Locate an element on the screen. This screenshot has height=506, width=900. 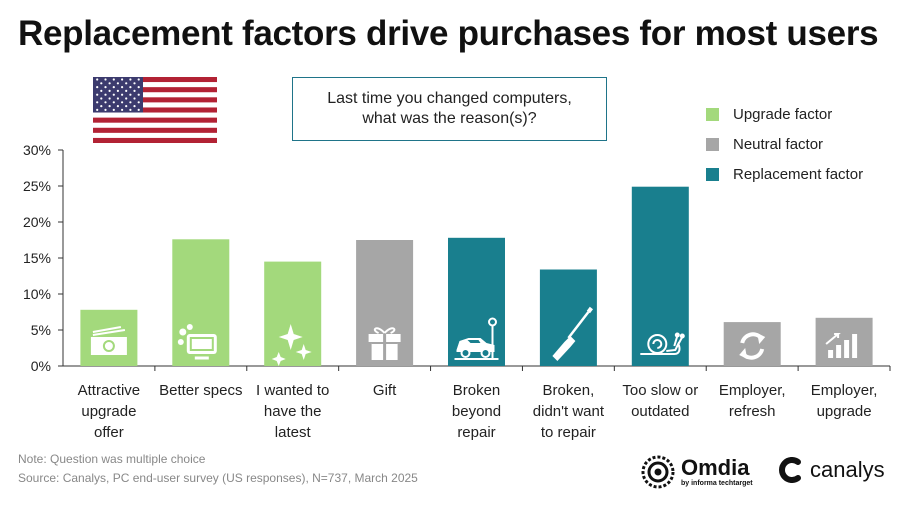
legend-item-upgrade: Upgrade factor is located at coordinates (771, 114).